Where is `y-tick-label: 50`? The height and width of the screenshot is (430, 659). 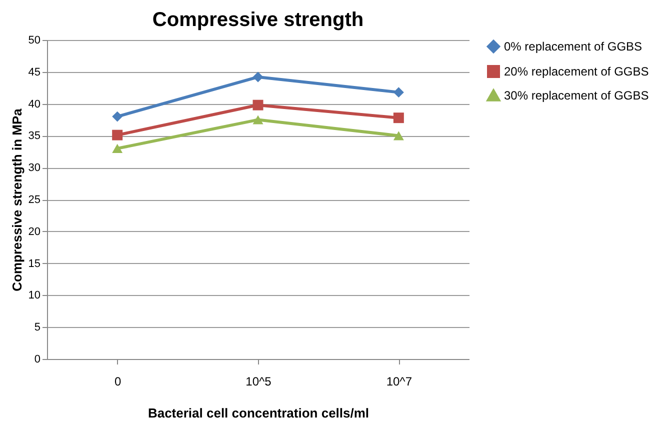
y-tick-label: 50 is located at coordinates (34, 40).